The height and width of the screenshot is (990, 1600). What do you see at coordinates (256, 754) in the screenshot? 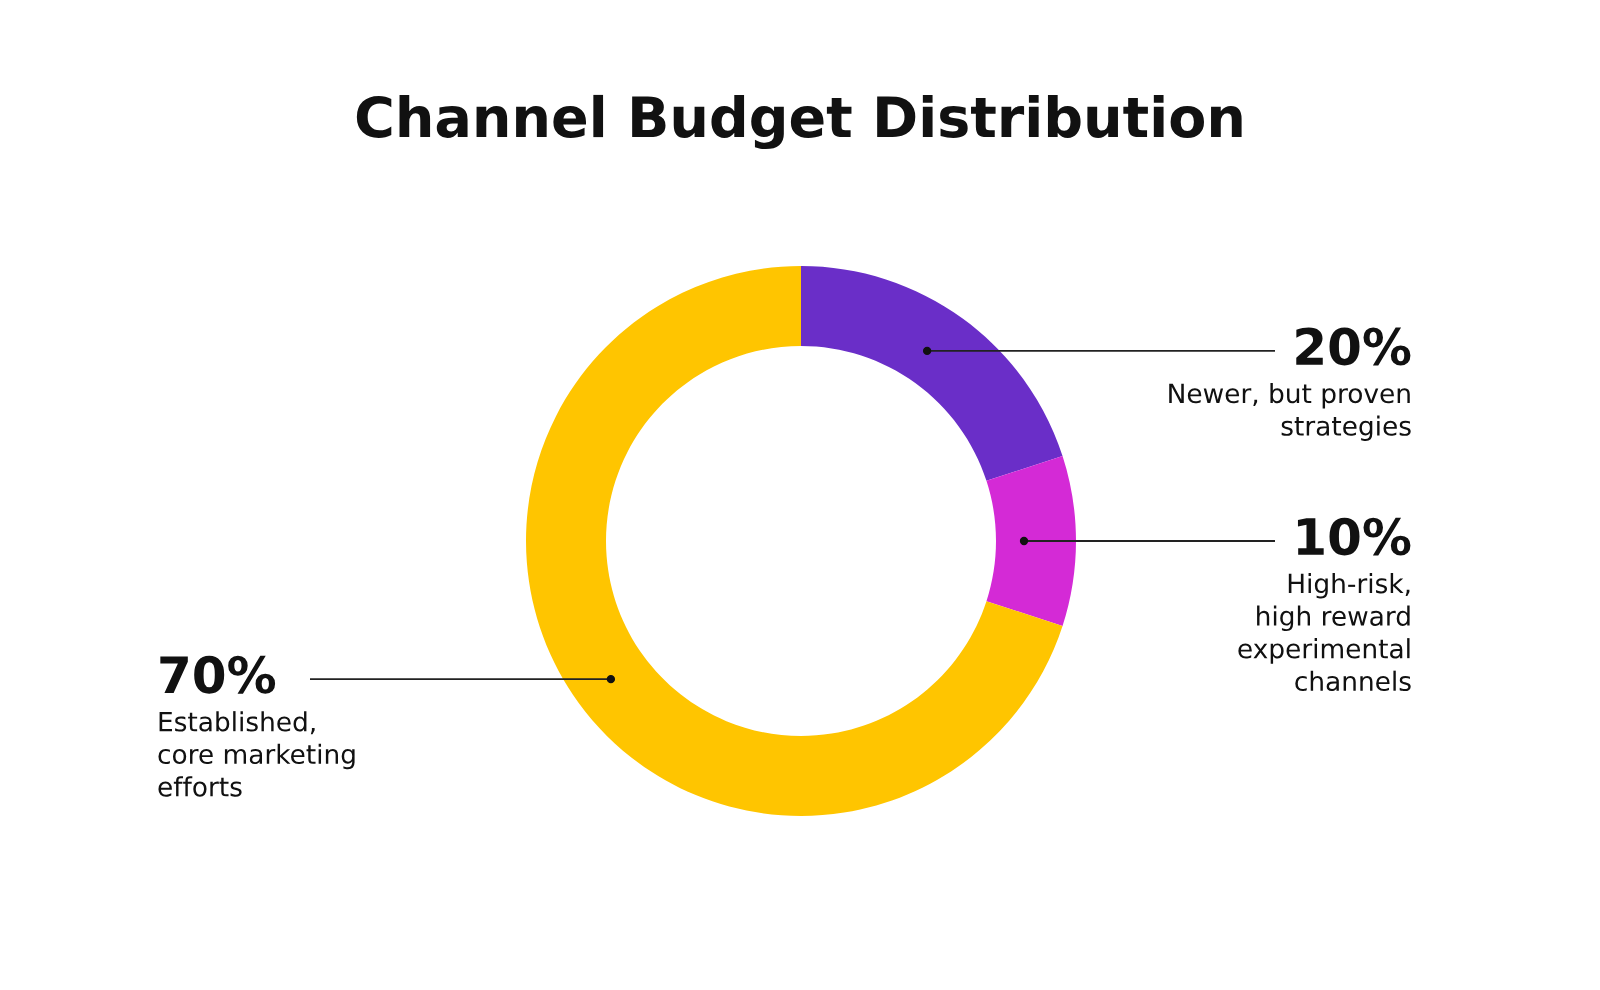
I see `slice-label: Established, core marketing efforts` at bounding box center [256, 754].